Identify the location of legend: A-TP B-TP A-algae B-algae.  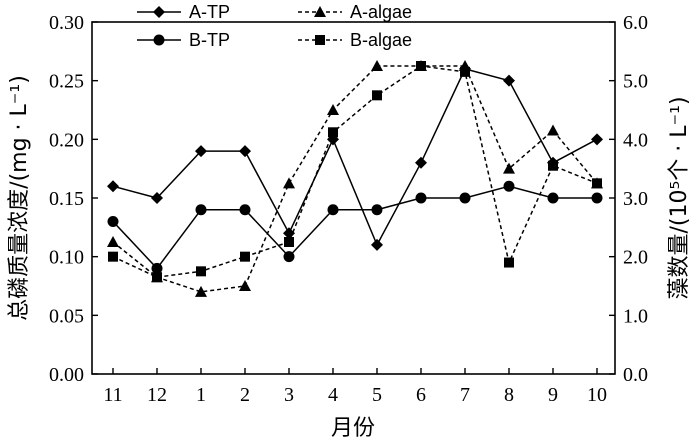
(274, 26).